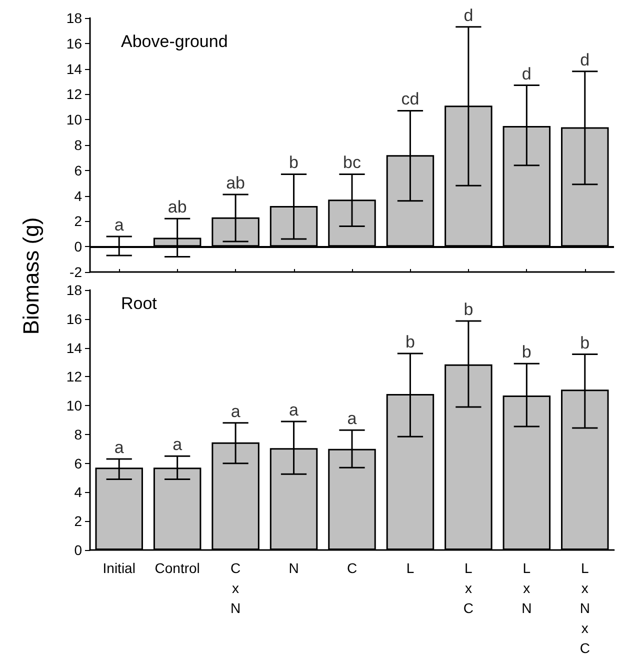 Image resolution: width=626 pixels, height=668 pixels. Describe the element at coordinates (76, 272) in the screenshot. I see `y-tick-label: -2` at that location.